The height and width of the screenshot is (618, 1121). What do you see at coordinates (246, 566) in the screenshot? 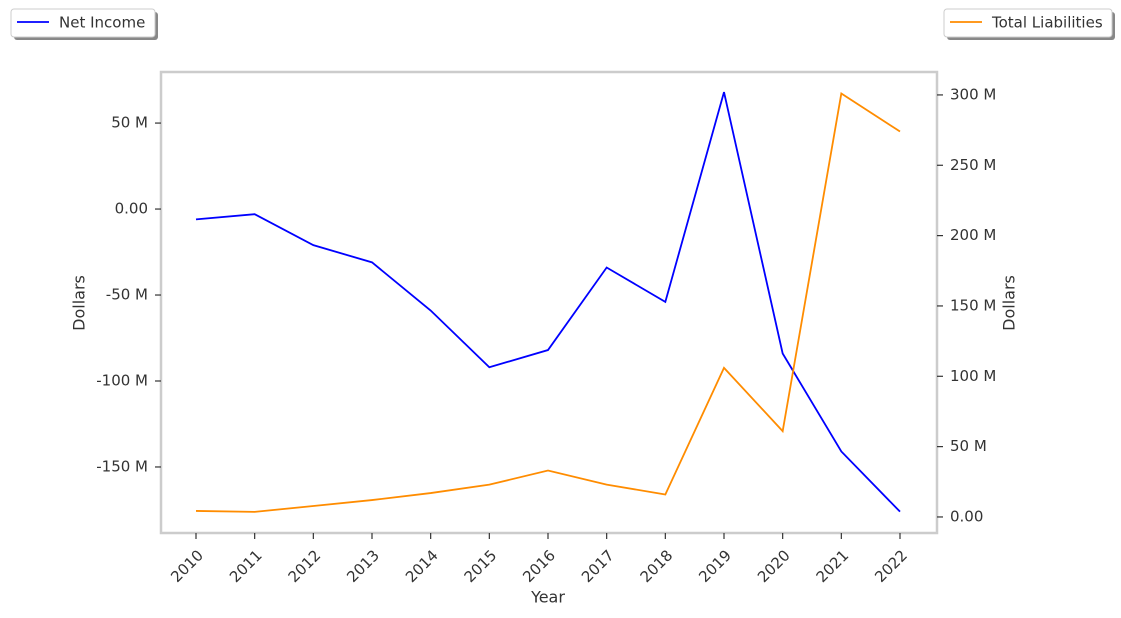
I see `x-tick-label: 2011` at bounding box center [246, 566].